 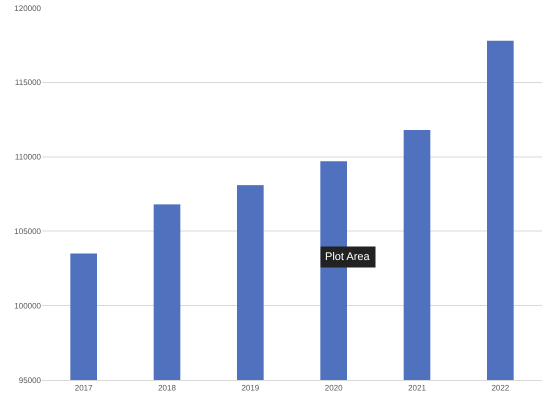 I want to click on x-tick-label: 2019, so click(x=250, y=388).